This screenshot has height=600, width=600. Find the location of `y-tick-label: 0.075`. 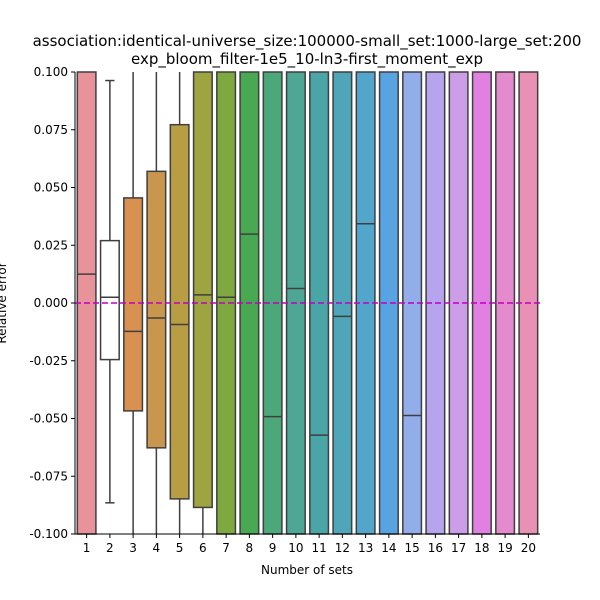

y-tick-label: 0.075 is located at coordinates (51, 130).